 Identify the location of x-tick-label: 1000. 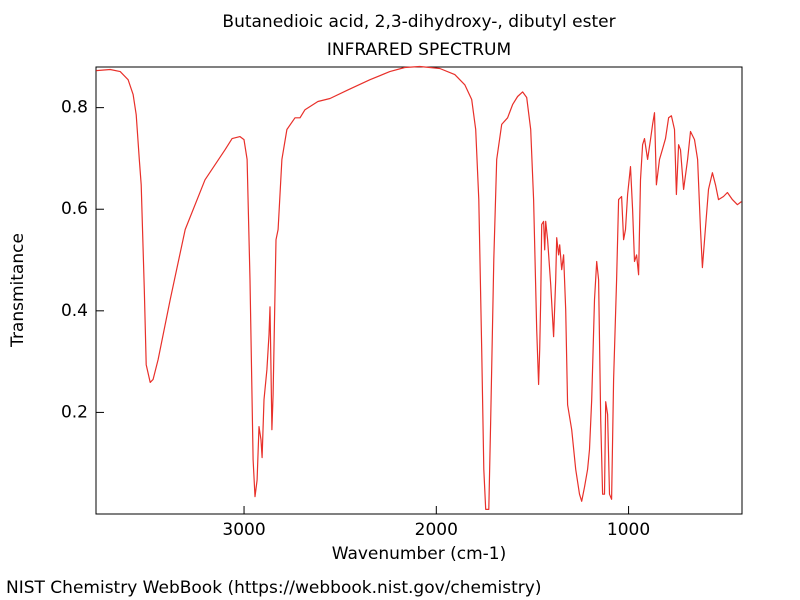
(628, 530).